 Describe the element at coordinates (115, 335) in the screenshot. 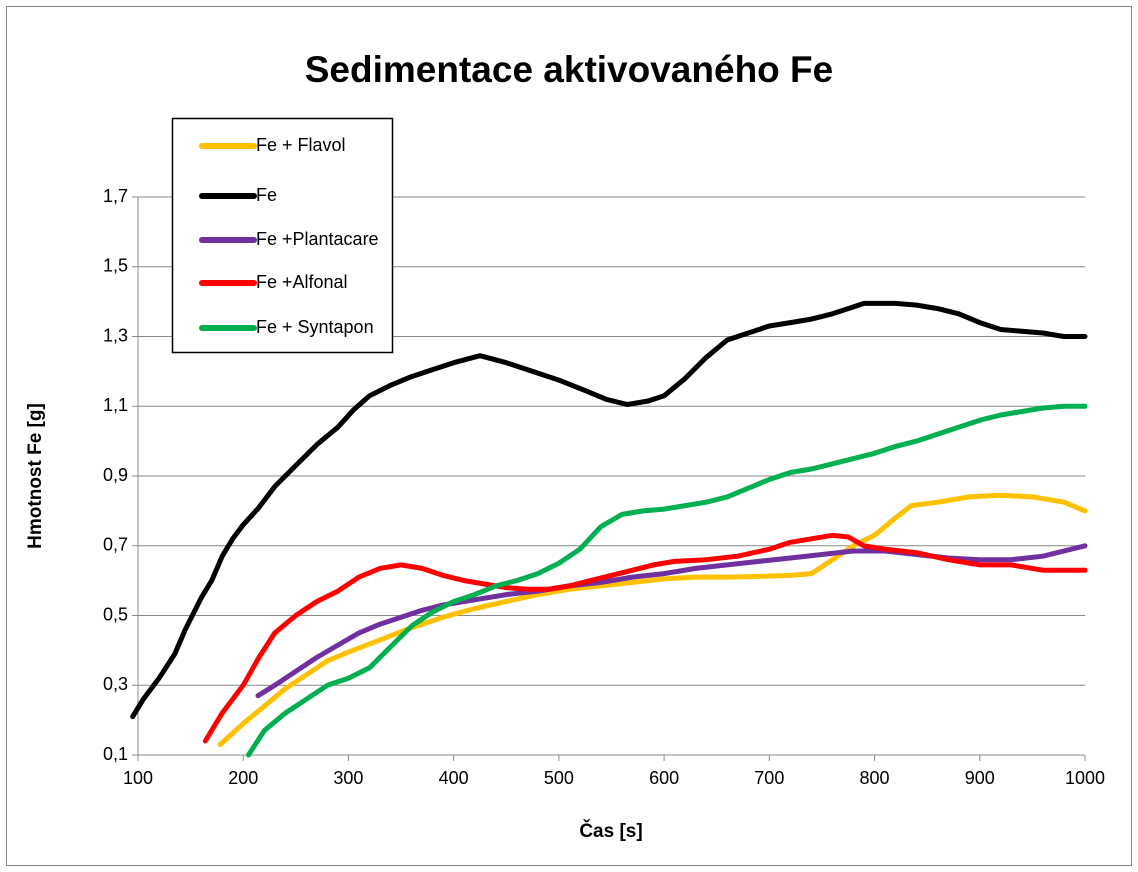

I see `y-tick-label: 1,3` at that location.